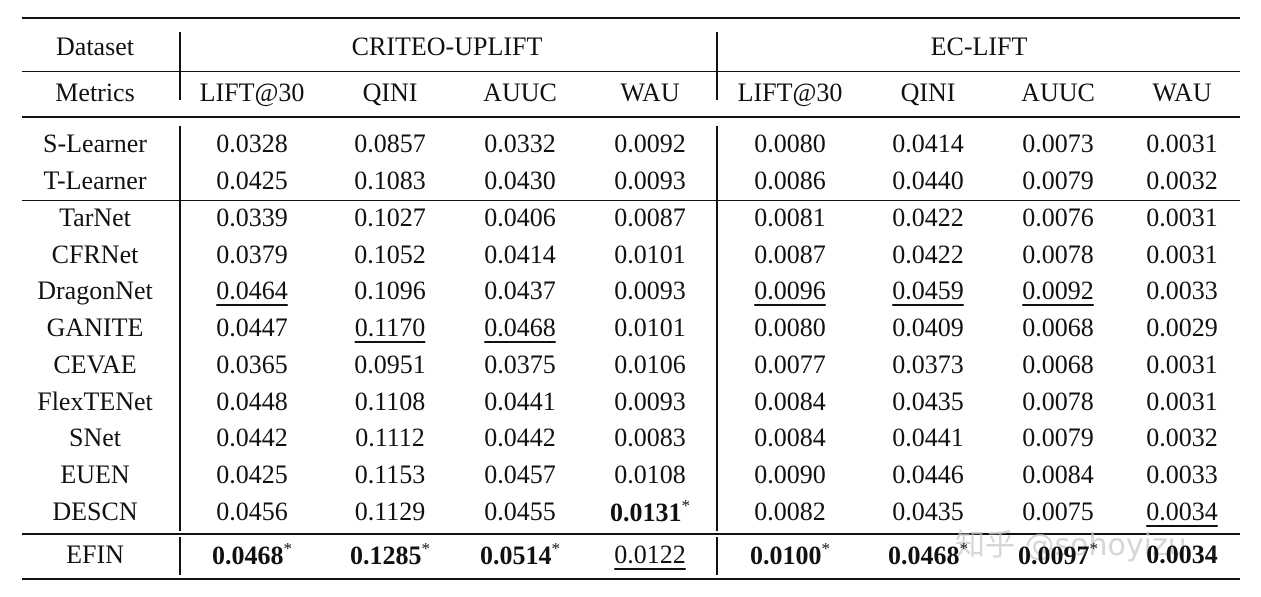 The height and width of the screenshot is (597, 1261). Describe the element at coordinates (928, 181) in the screenshot. I see `cell: 0.0440` at that location.